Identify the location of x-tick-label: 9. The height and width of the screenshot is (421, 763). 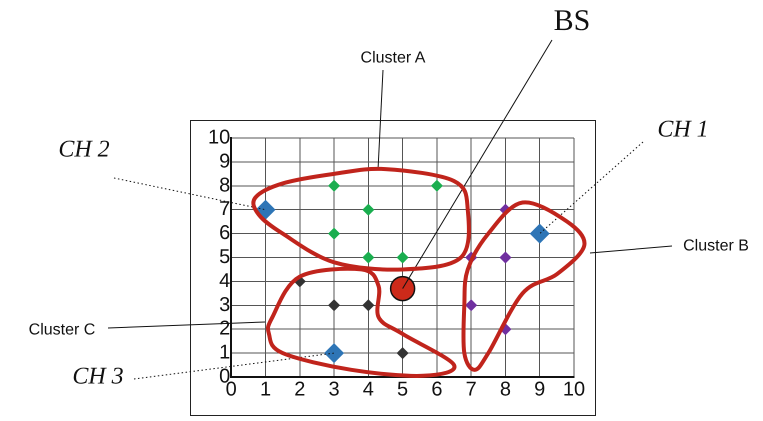
(540, 389).